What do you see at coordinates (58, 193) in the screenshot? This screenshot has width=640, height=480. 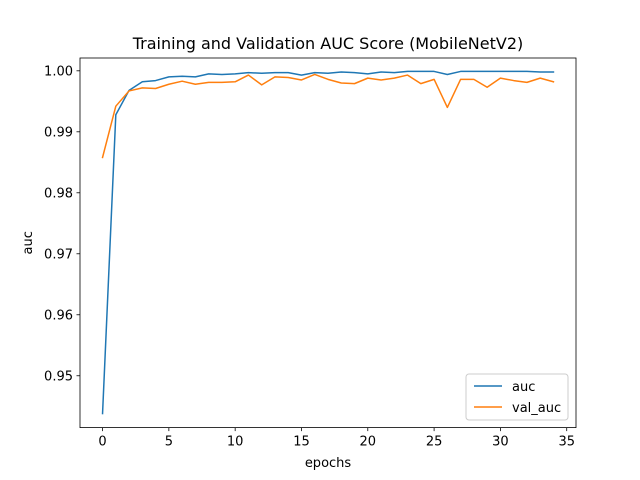 I see `y-tick-label: 0.98` at bounding box center [58, 193].